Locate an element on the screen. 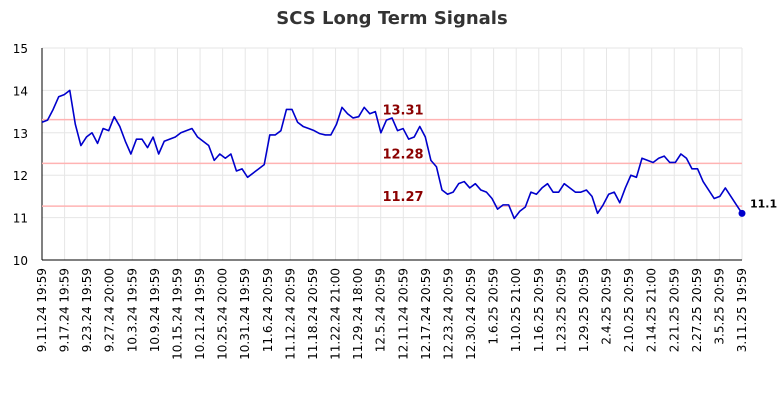 This screenshot has height=400, width=784. x-tick-label: 12.17.24 20:59 is located at coordinates (426, 314).